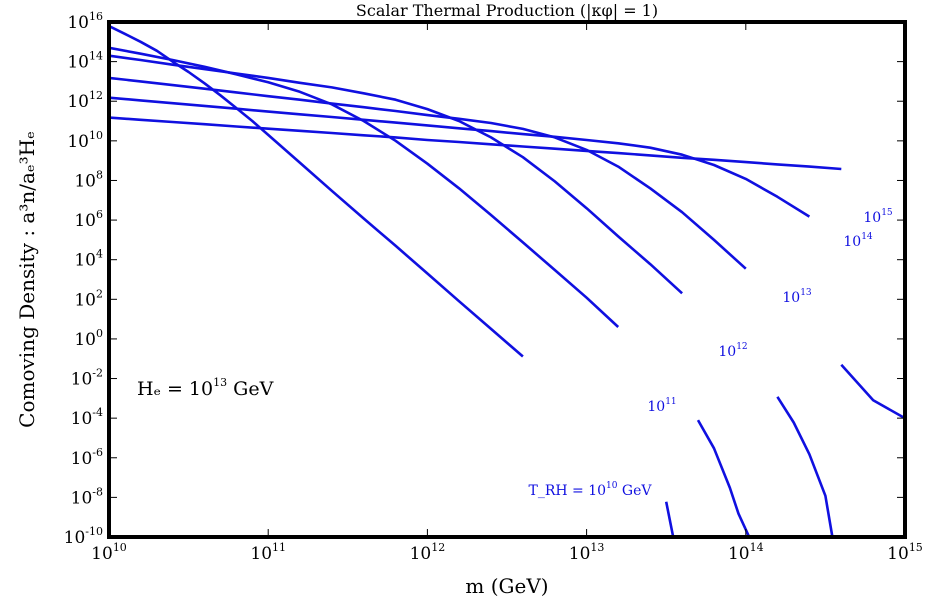  What do you see at coordinates (489, 219) in the screenshot?
I see `y-tick-5: 106` at bounding box center [489, 219].